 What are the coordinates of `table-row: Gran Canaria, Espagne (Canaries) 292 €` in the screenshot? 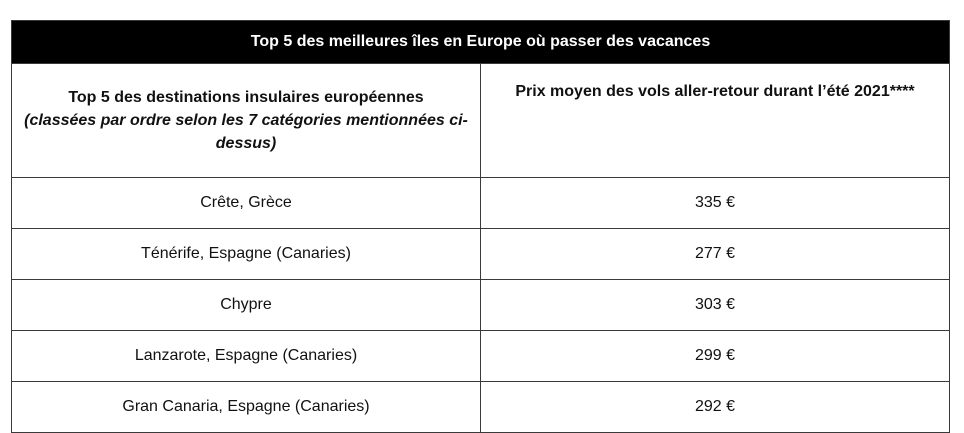 It's located at (480, 407).